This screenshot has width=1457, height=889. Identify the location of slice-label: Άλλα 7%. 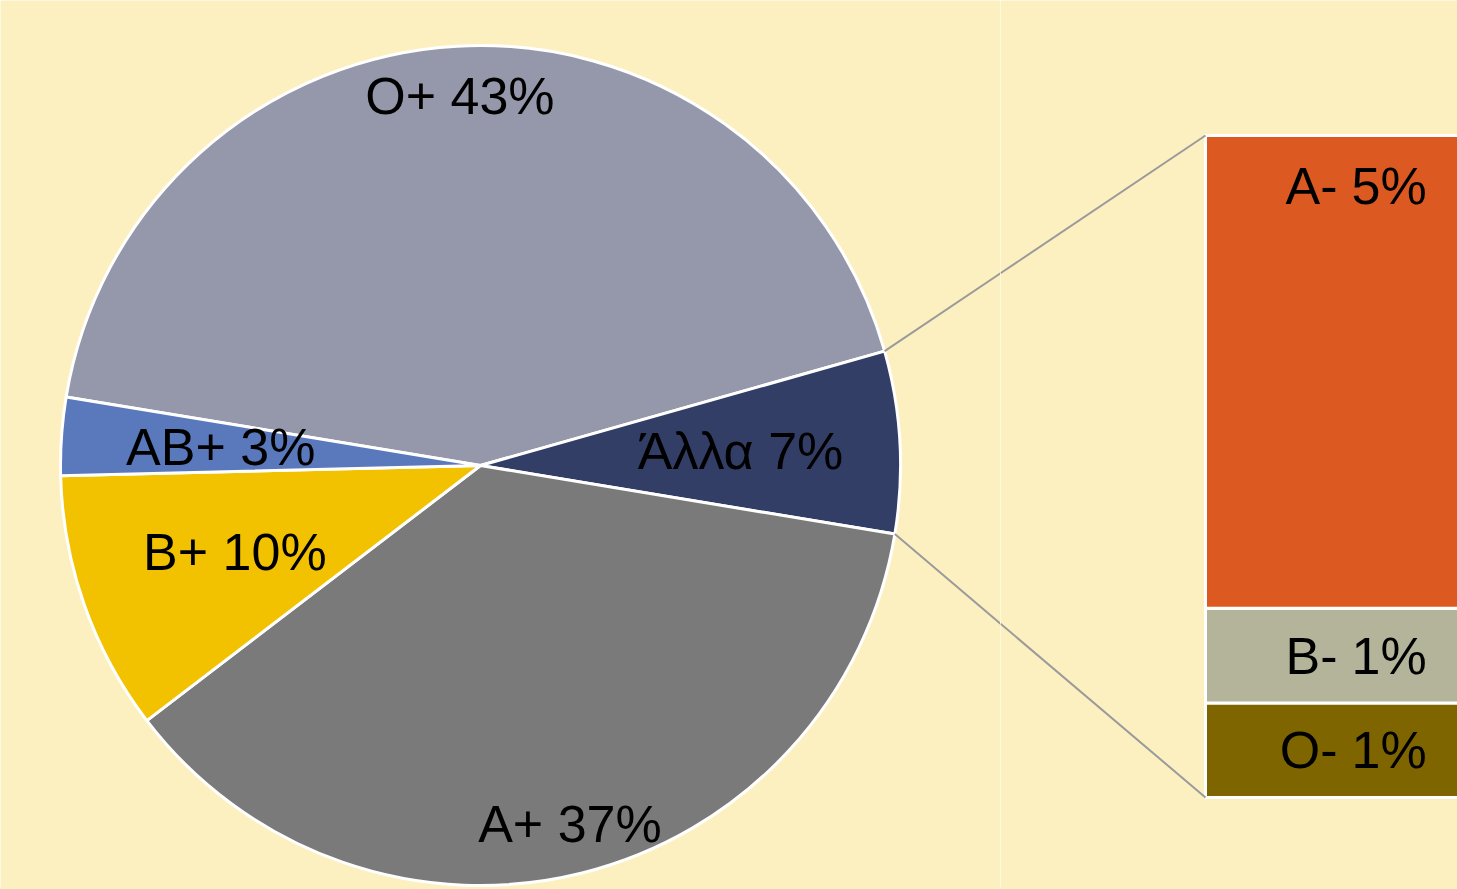
(740, 450).